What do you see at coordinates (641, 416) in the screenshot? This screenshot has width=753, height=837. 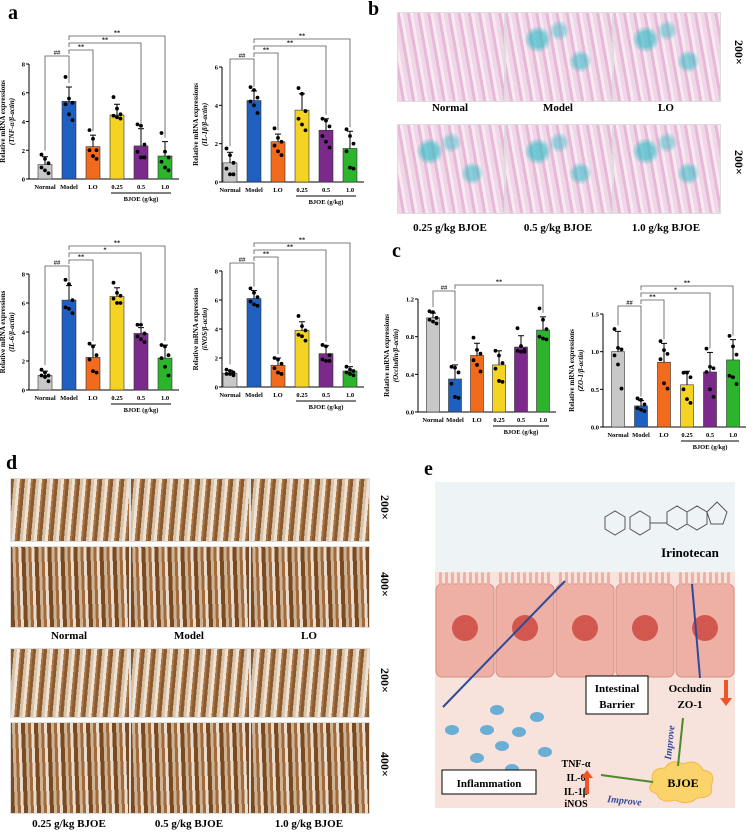 I see `bar-Model` at bounding box center [641, 416].